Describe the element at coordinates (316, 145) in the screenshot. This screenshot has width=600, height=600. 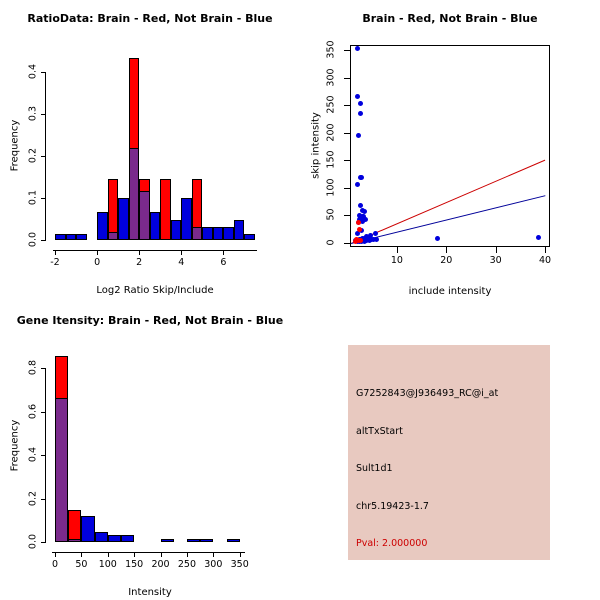
I see `scatter-y-title: skip intensity` at that location.